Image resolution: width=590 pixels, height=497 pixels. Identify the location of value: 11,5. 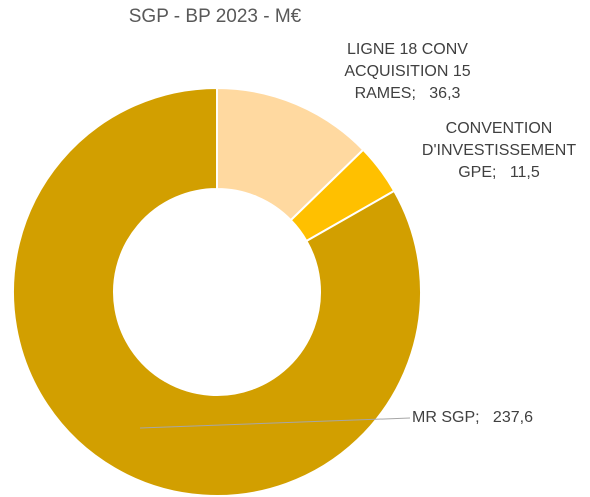
(524, 172).